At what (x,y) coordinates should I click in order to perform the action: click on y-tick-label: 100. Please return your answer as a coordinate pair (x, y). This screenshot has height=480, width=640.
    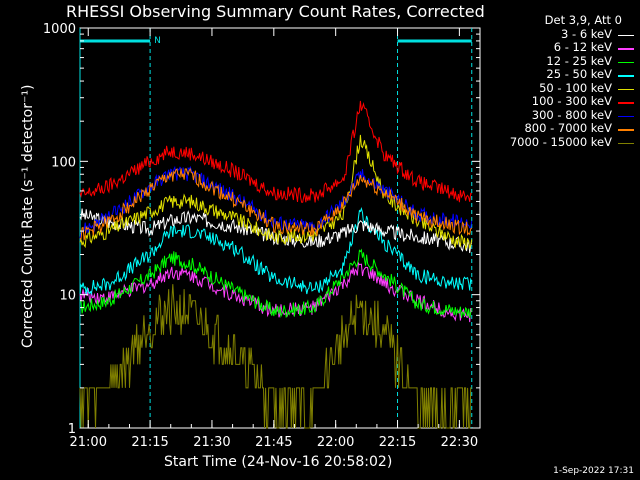
    Looking at the image, I should click on (63, 162).